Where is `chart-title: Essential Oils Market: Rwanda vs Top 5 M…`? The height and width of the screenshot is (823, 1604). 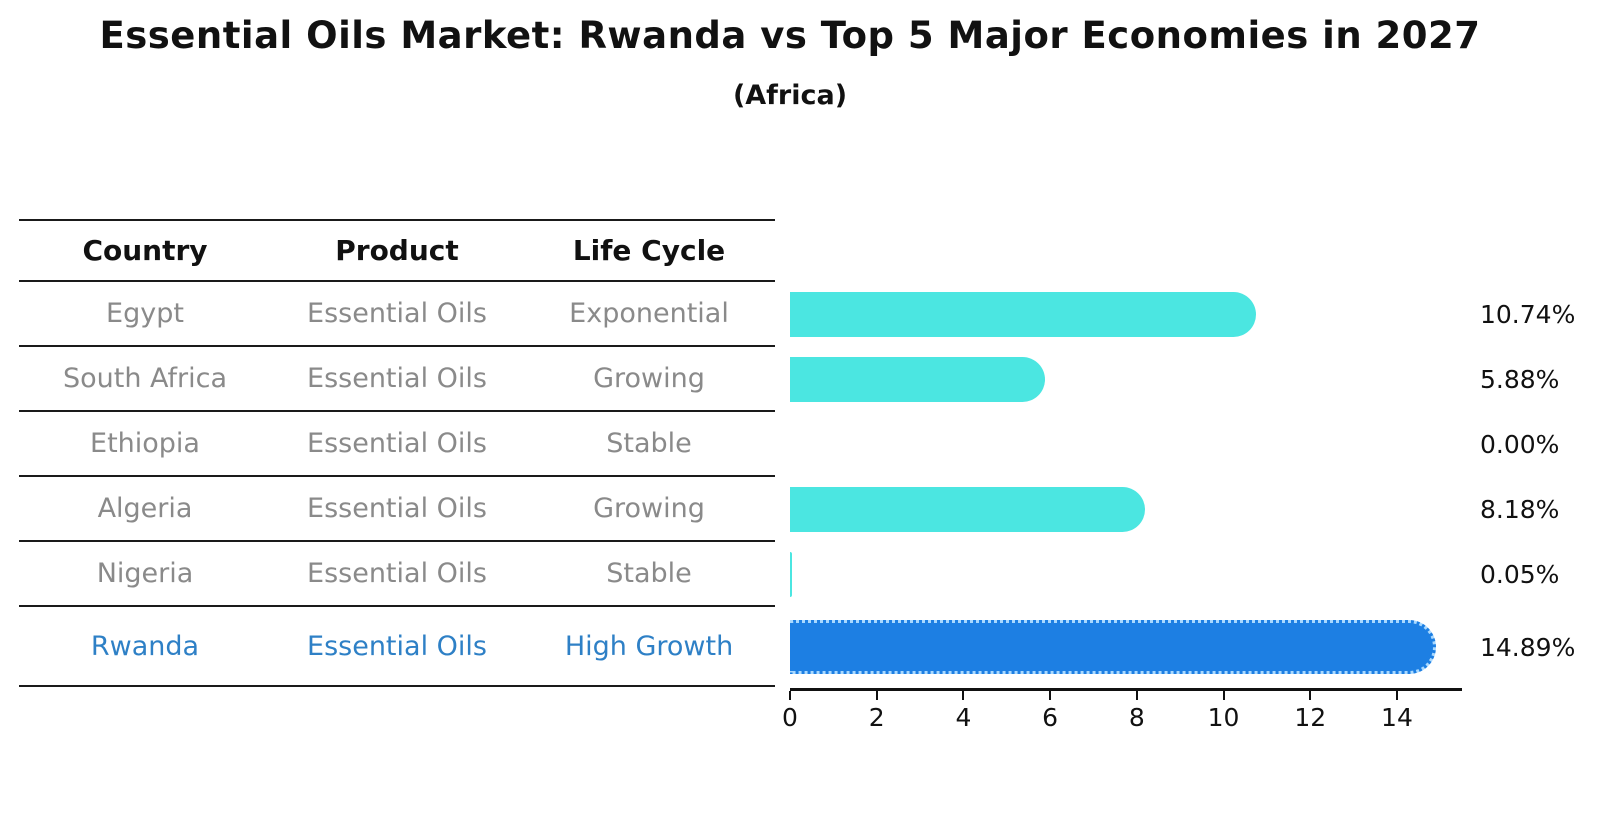
chart-title: Essential Oils Market: Rwanda vs Top 5 M… is located at coordinates (790, 35).